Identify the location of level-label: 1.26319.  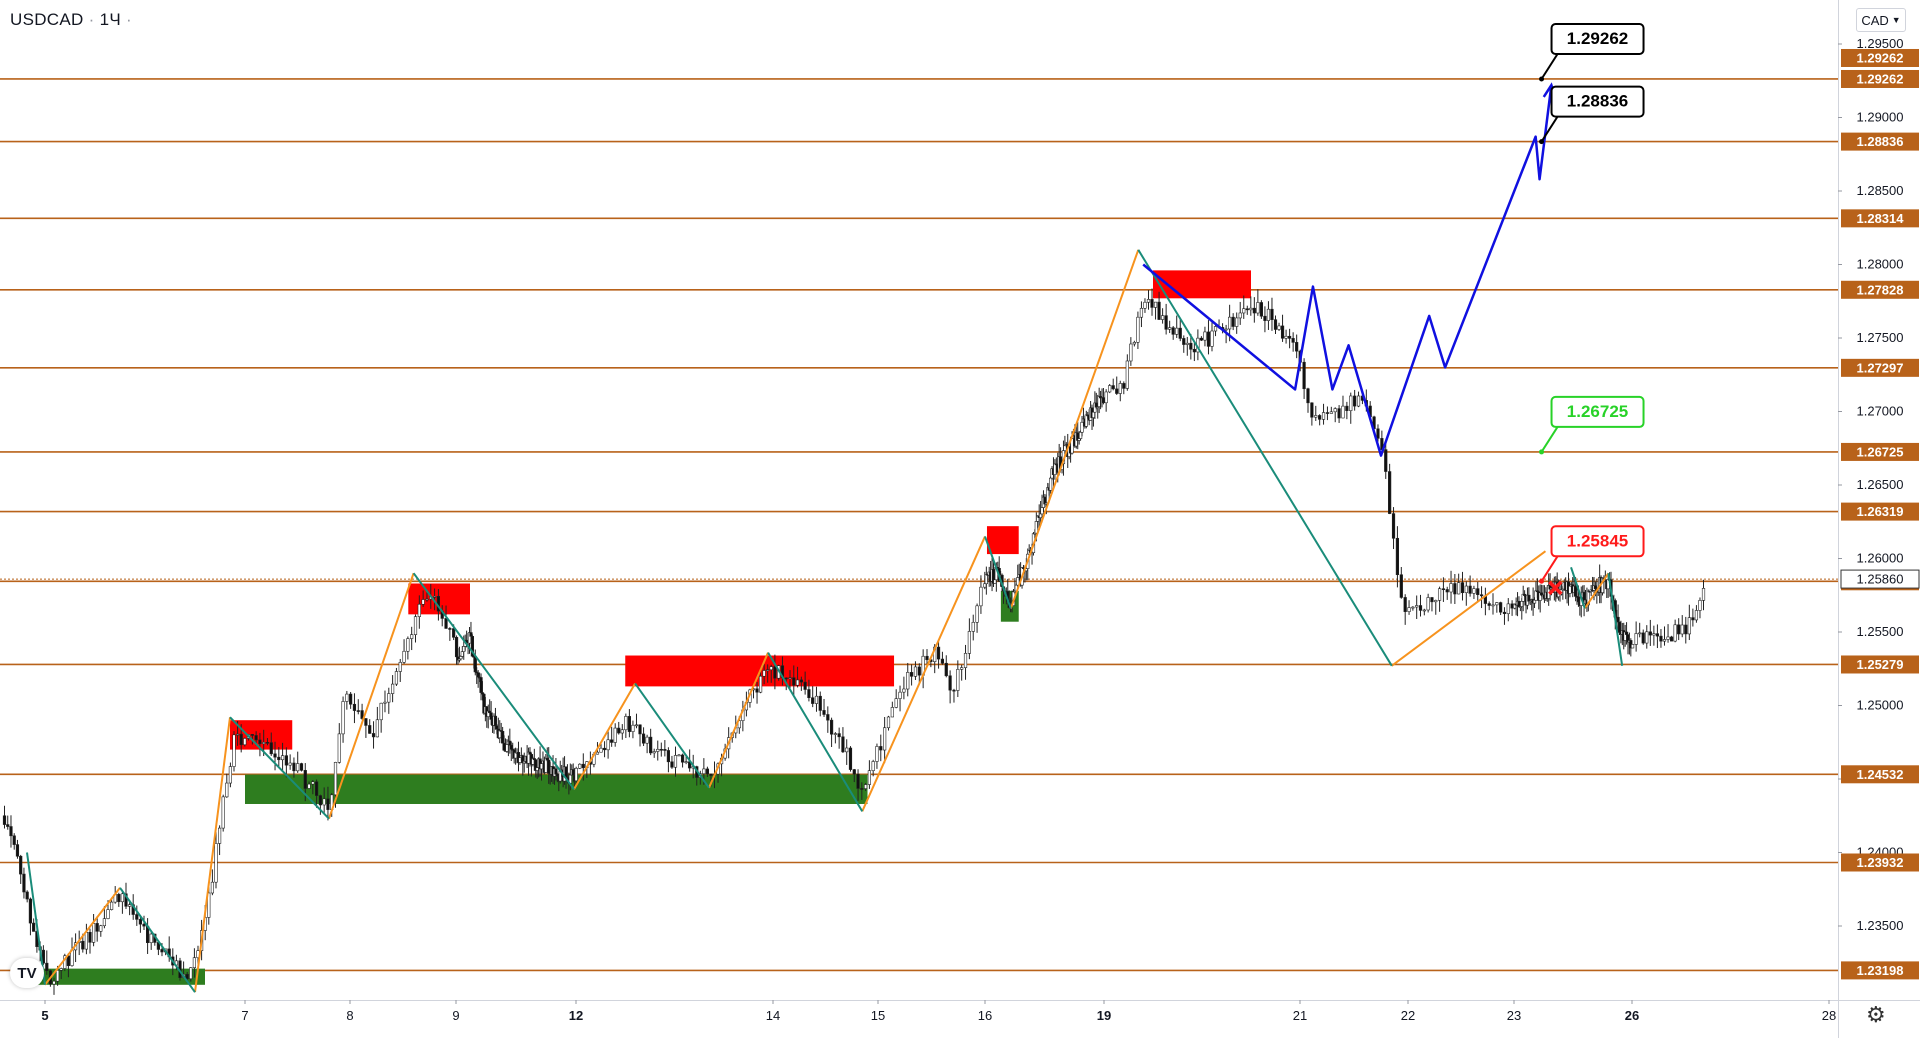
(1880, 511).